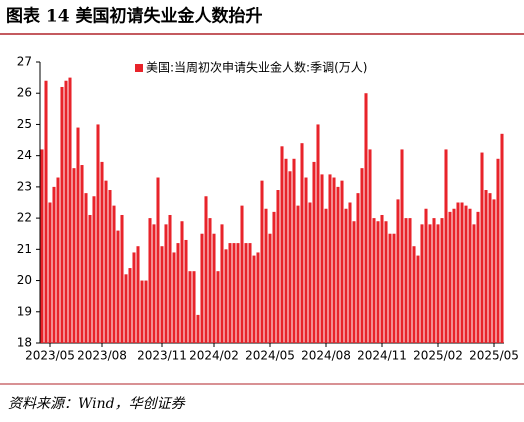  Describe the element at coordinates (24, 155) in the screenshot. I see `y-tick-label: 24` at that location.